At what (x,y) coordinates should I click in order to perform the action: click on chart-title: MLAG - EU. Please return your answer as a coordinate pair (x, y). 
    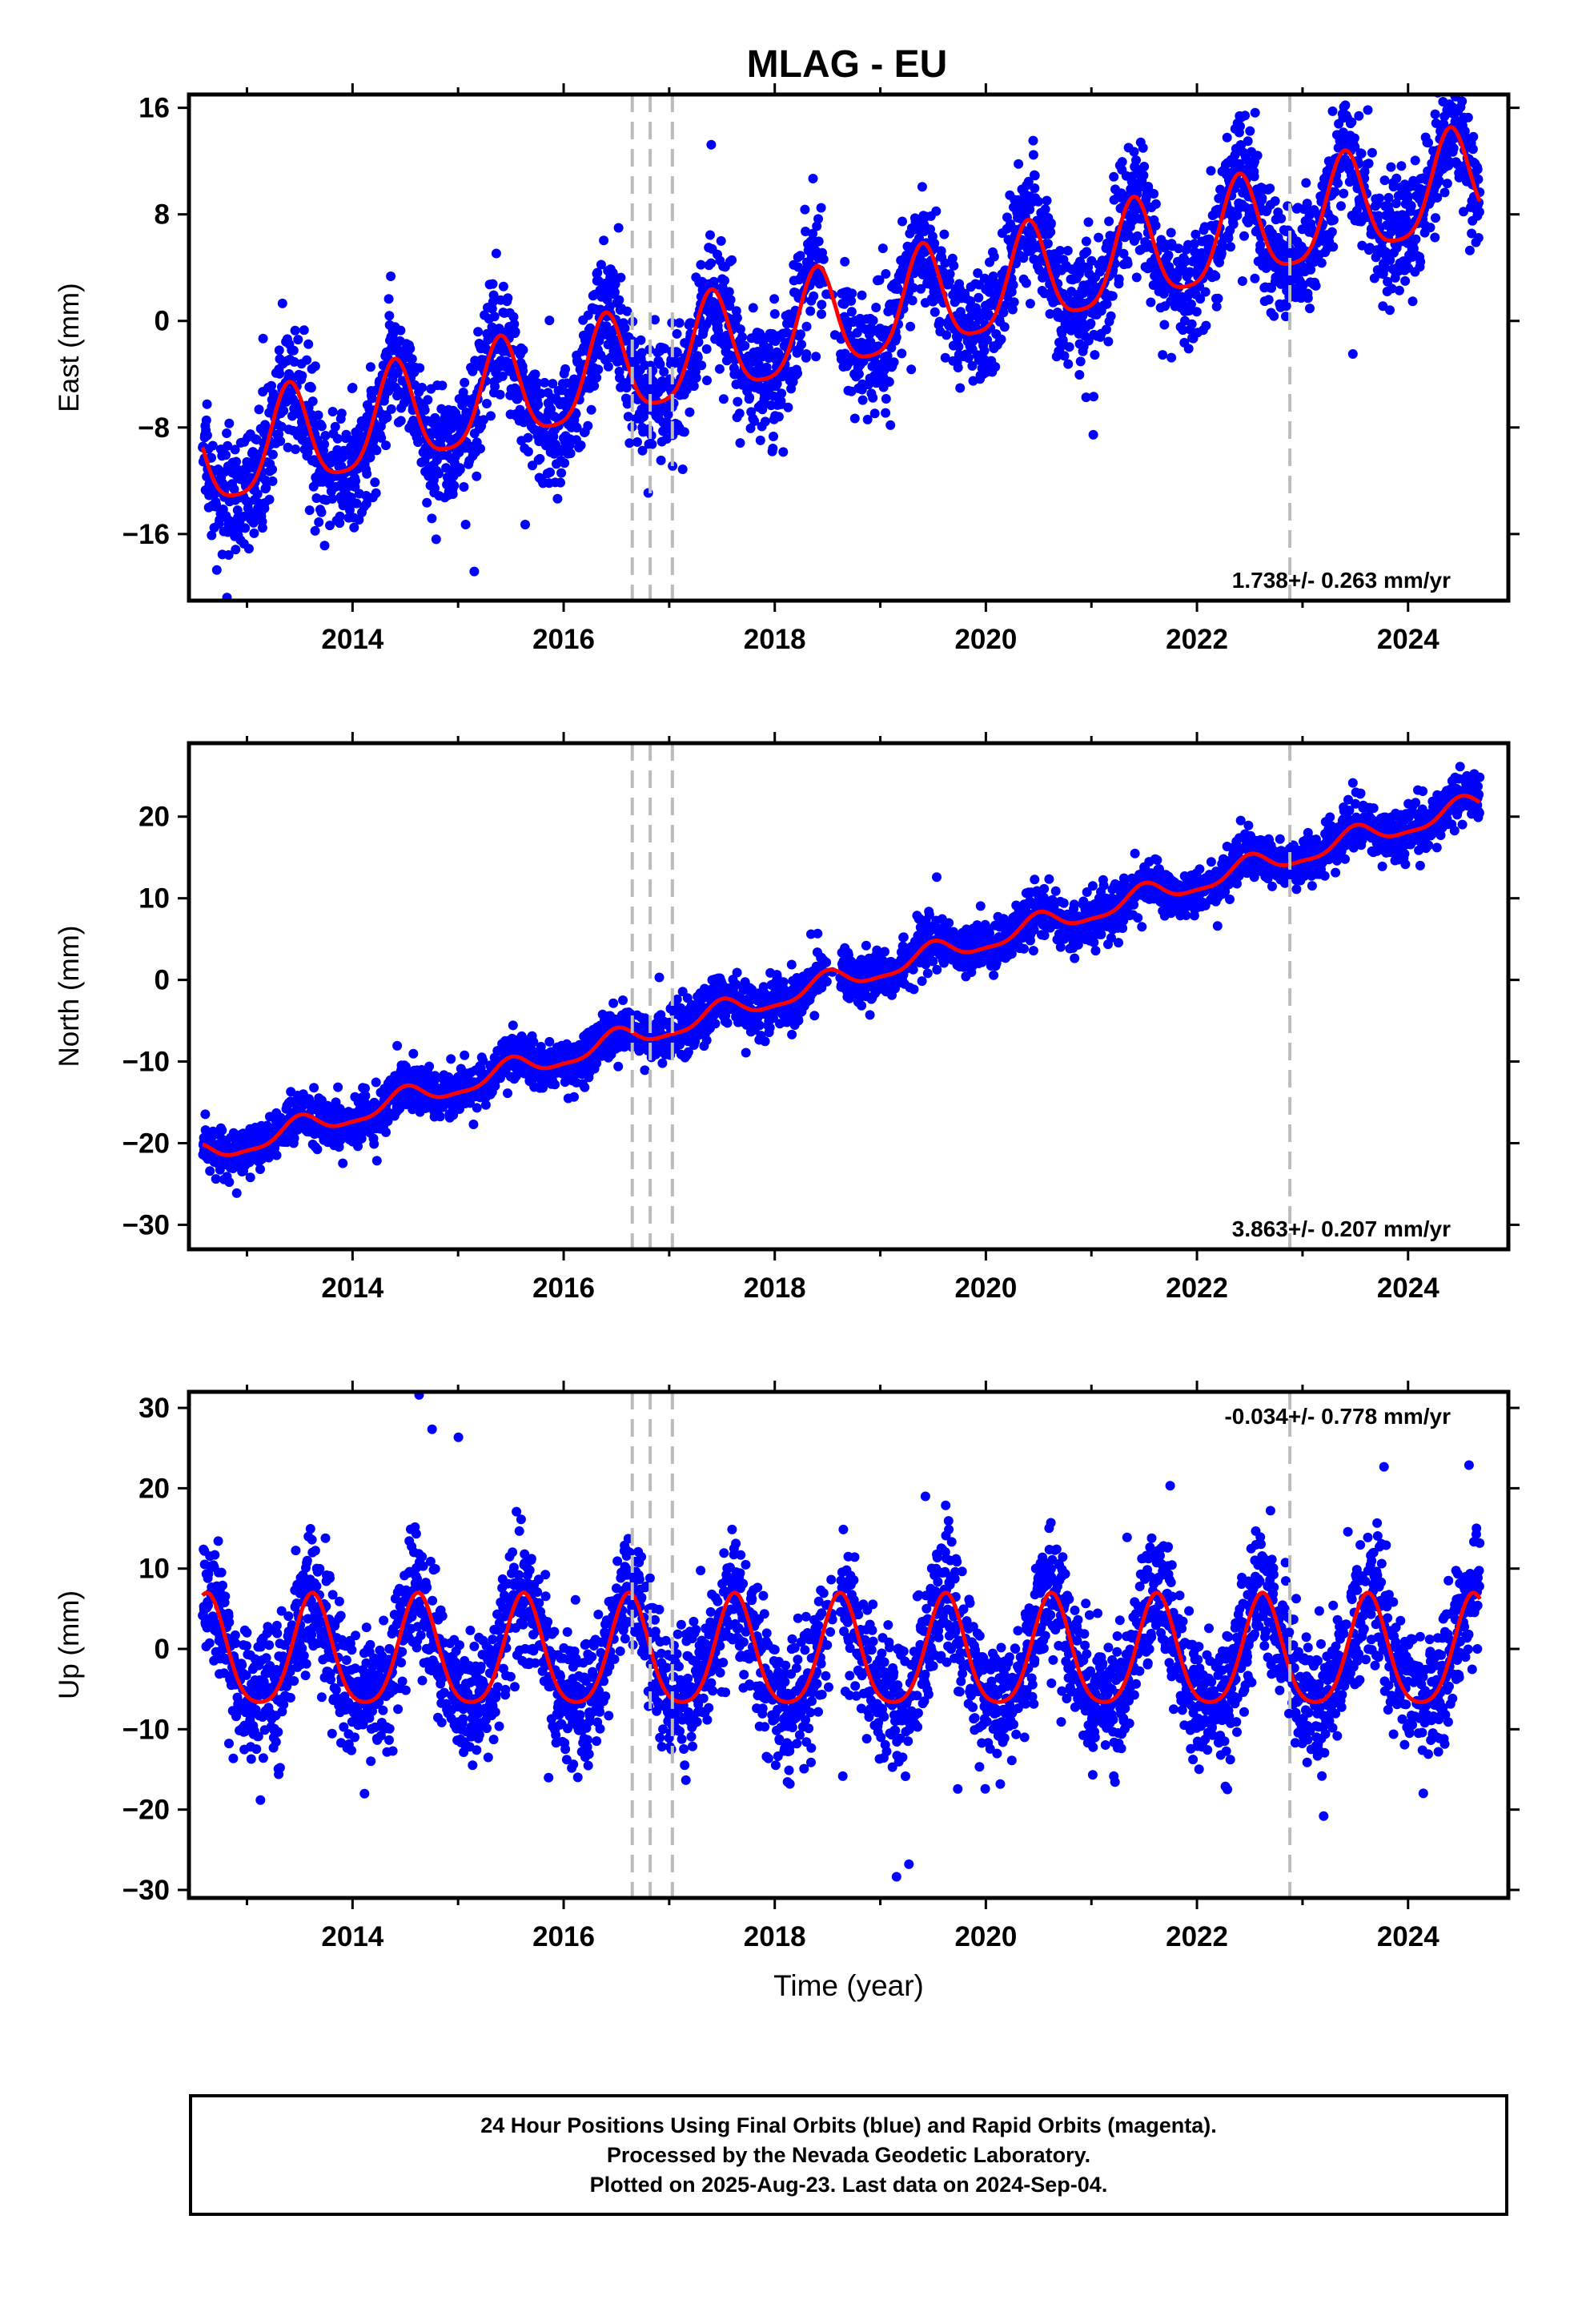
    Looking at the image, I should click on (847, 64).